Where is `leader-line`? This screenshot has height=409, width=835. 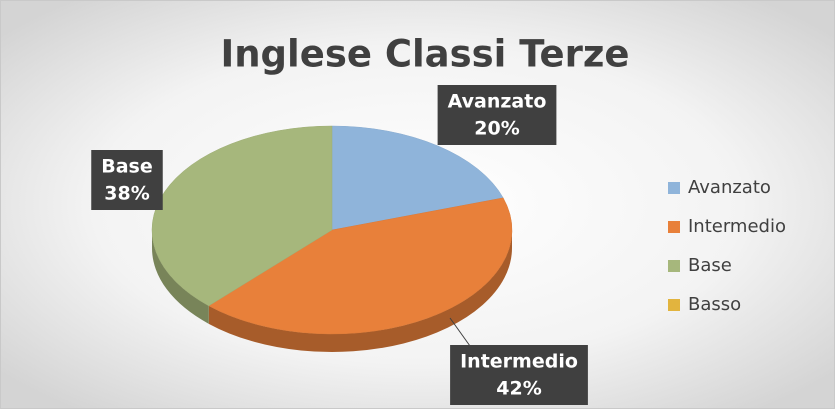
leader-line is located at coordinates (460, 332).